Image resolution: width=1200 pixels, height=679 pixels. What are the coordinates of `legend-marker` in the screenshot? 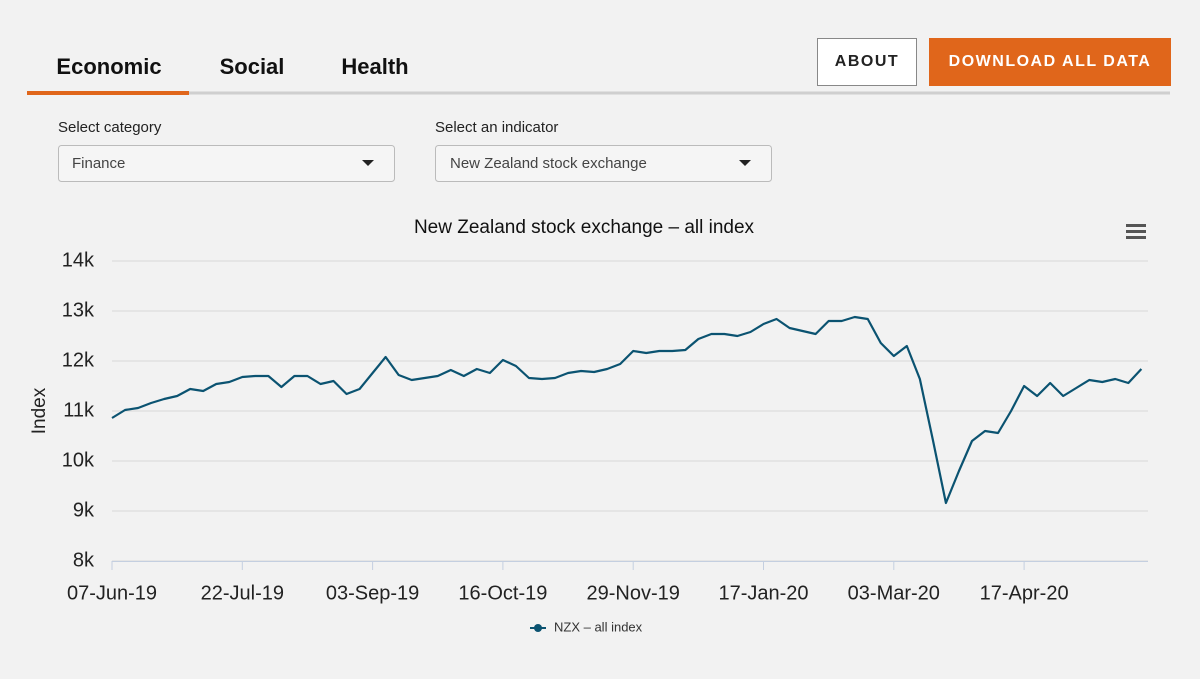 It's located at (538, 628).